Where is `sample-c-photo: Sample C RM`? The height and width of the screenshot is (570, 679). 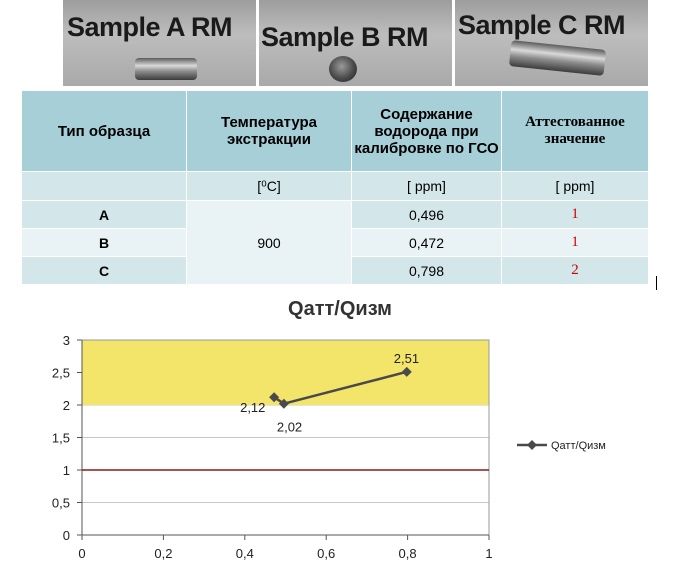 sample-c-photo: Sample C RM is located at coordinates (551, 43).